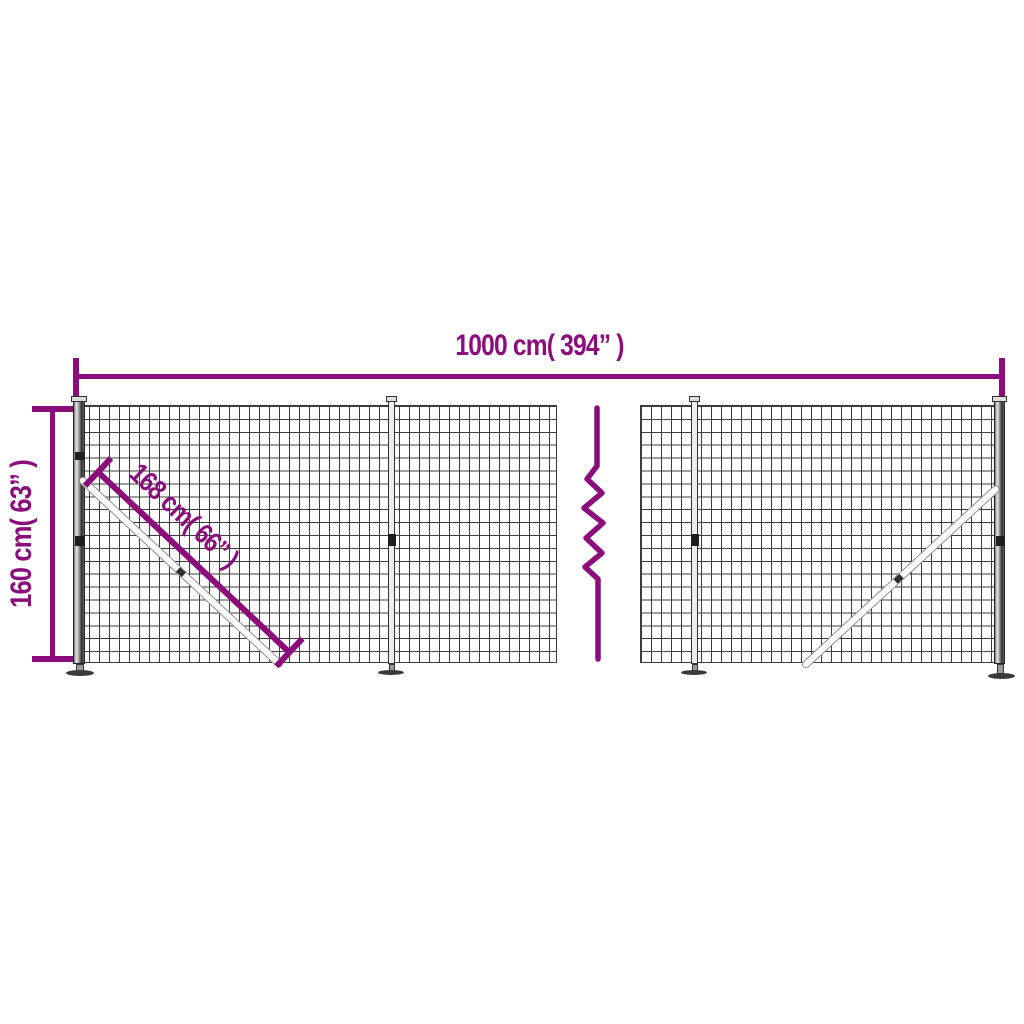 This screenshot has width=1024, height=1024. What do you see at coordinates (694, 672) in the screenshot?
I see `fence-post-right-inner-foot-flange` at bounding box center [694, 672].